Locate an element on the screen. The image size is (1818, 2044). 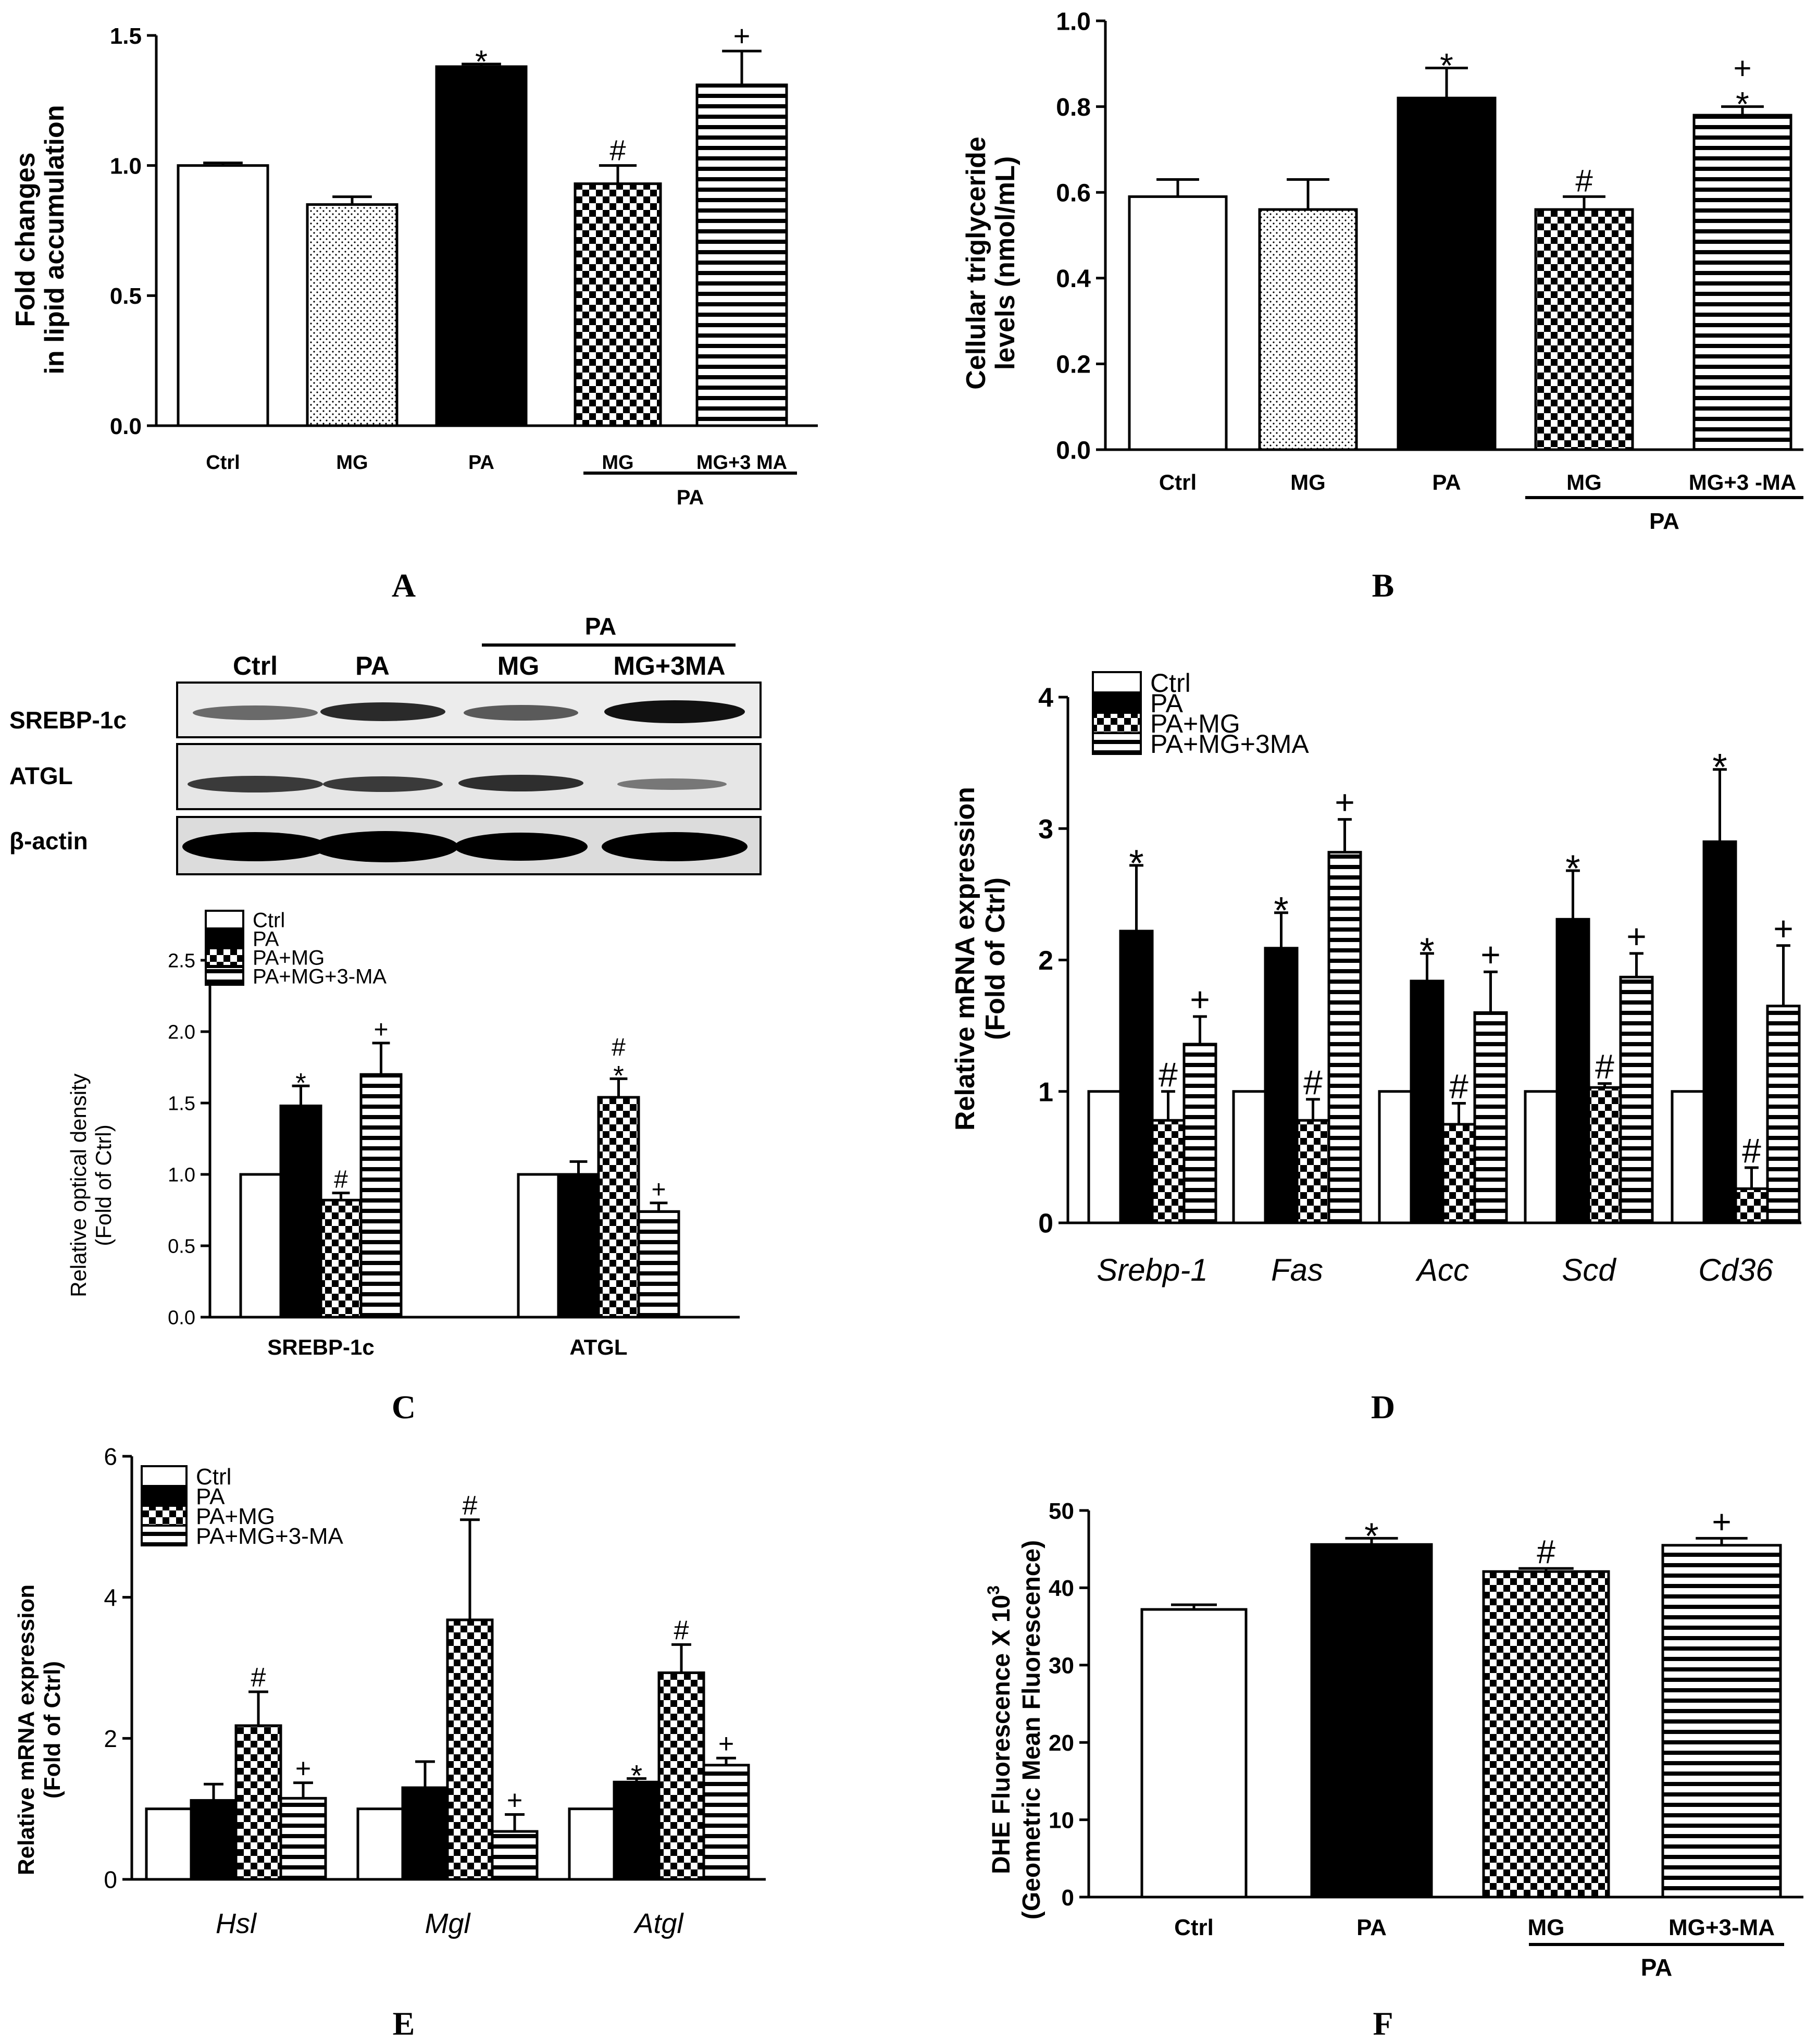
panel-c-group-label: SREBP-1c is located at coordinates (320, 1347).